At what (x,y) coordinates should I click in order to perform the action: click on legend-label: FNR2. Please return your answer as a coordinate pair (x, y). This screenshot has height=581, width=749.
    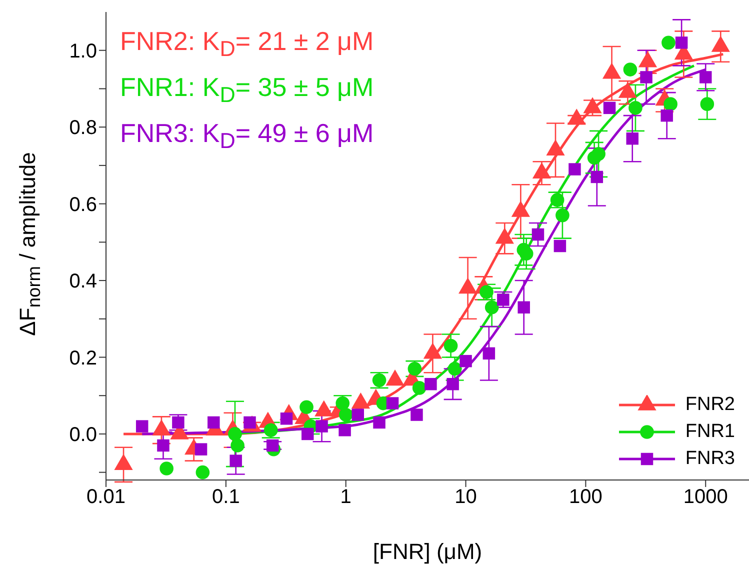
    Looking at the image, I should click on (710, 405).